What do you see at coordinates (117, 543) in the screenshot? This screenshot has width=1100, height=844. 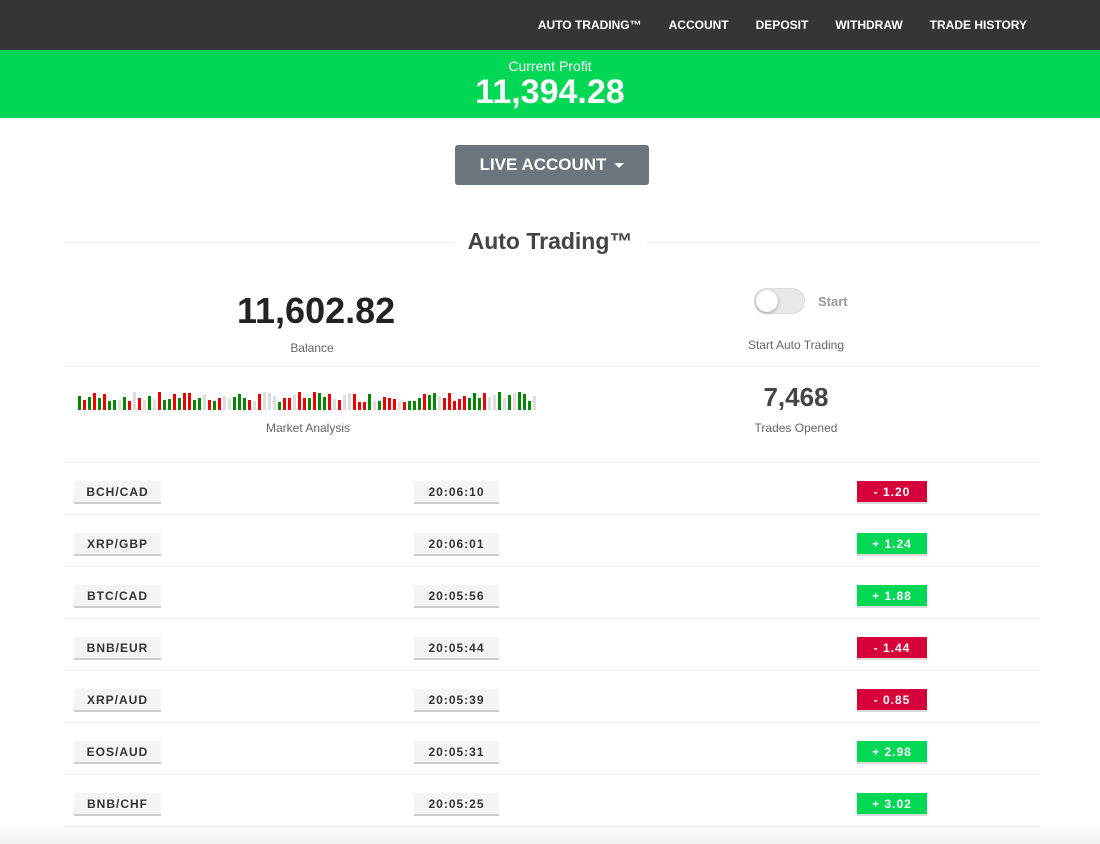 I see `pair-badge: XRP/GBP` at bounding box center [117, 543].